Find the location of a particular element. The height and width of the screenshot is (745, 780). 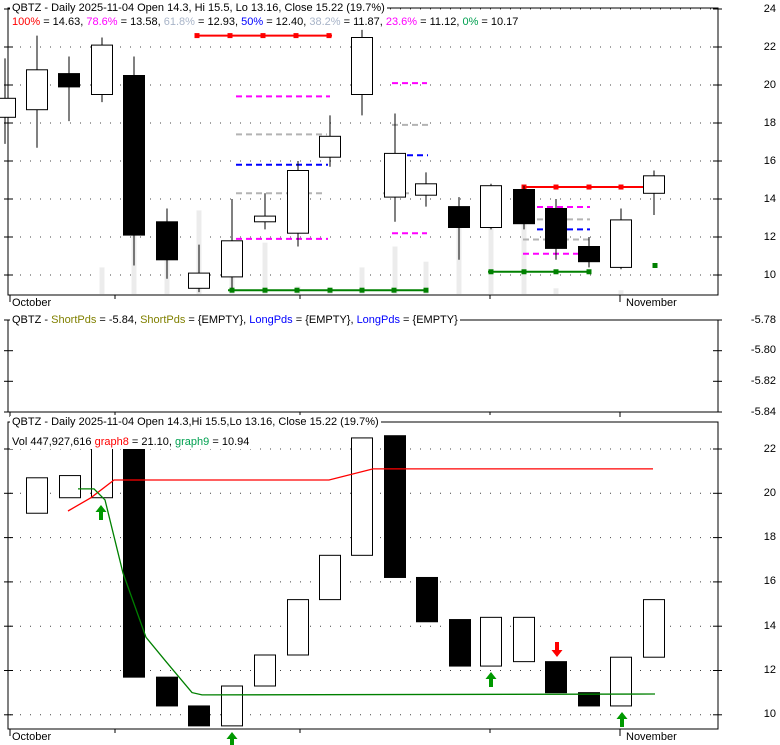

indicator-axis-label: -5.80 is located at coordinates (763, 350).